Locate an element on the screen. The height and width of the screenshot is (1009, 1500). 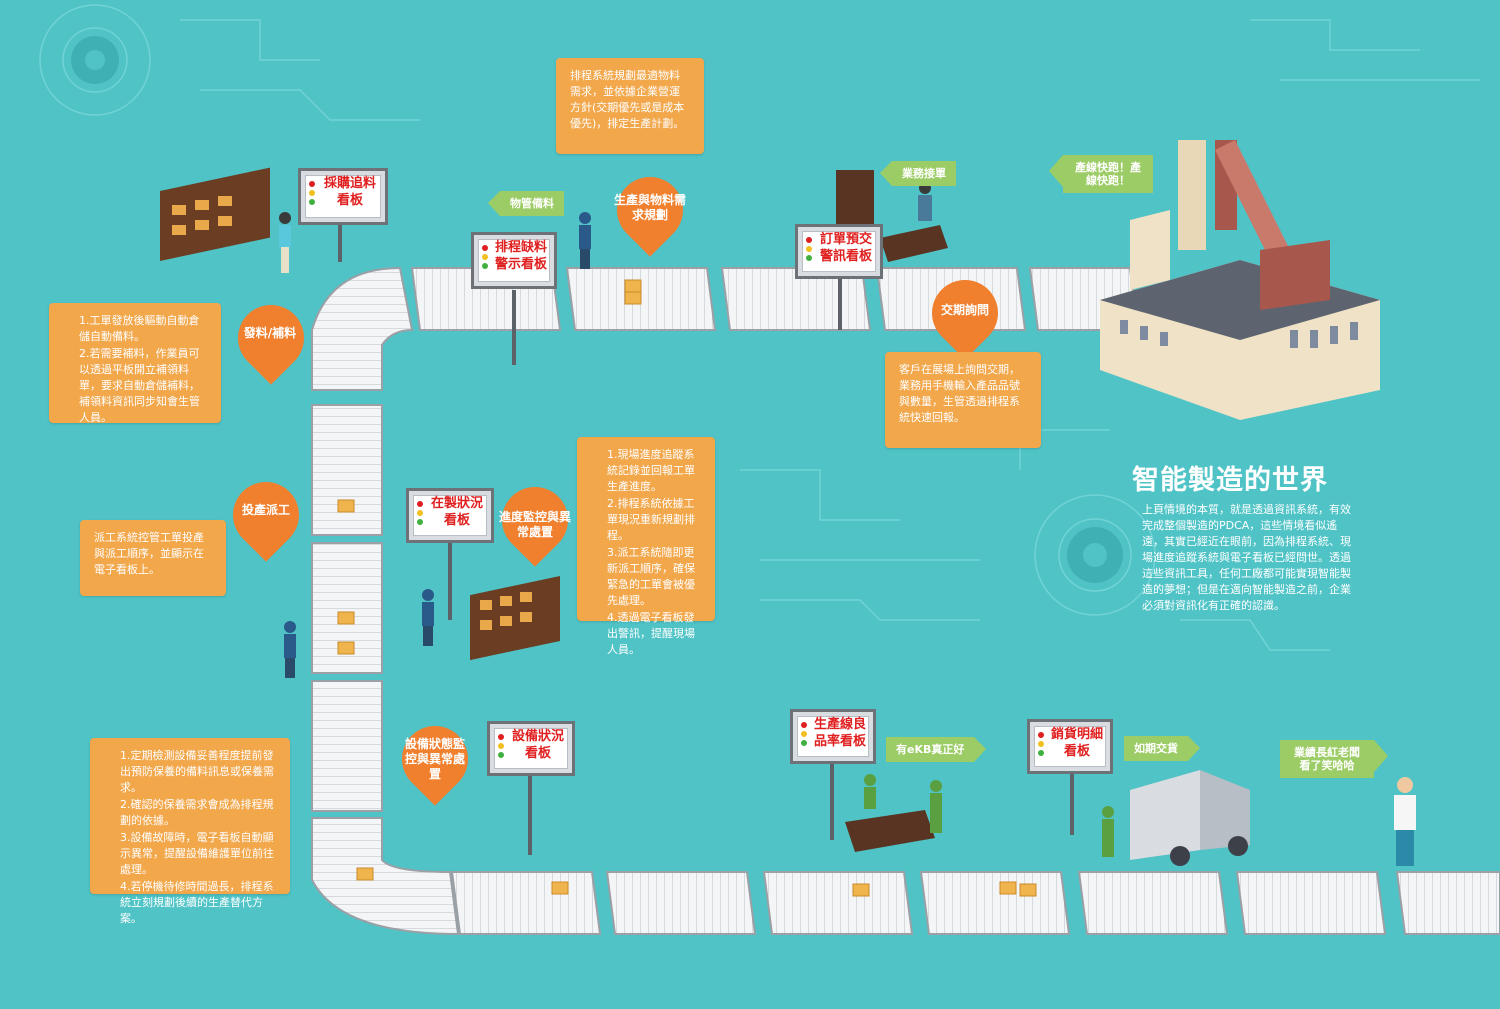
board-title: 訂單預交警訊看板 is located at coordinates (845, 248).